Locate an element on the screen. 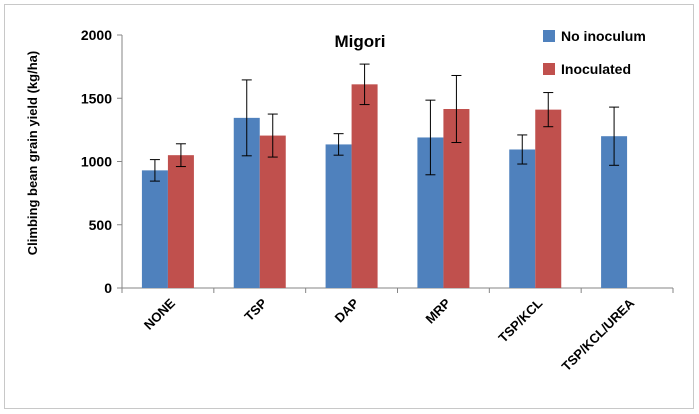 The image size is (699, 414). y-tick-label: 0 is located at coordinates (108, 288).